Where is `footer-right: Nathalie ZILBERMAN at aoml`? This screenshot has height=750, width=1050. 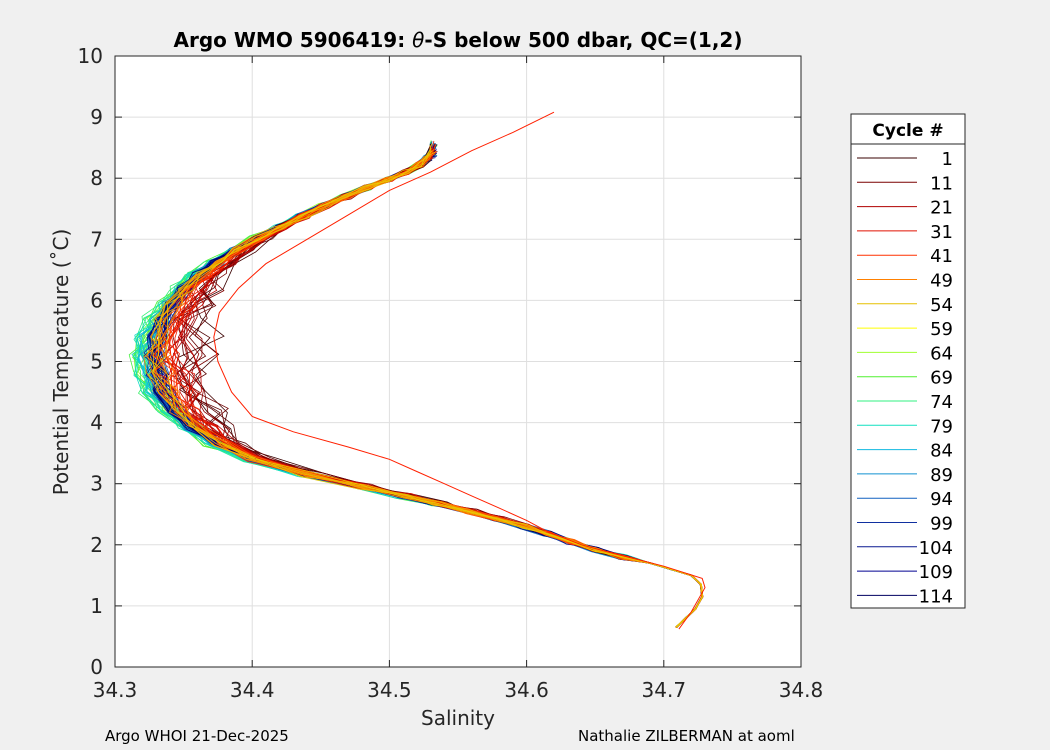 footer-right: Nathalie ZILBERMAN at aoml is located at coordinates (686, 736).